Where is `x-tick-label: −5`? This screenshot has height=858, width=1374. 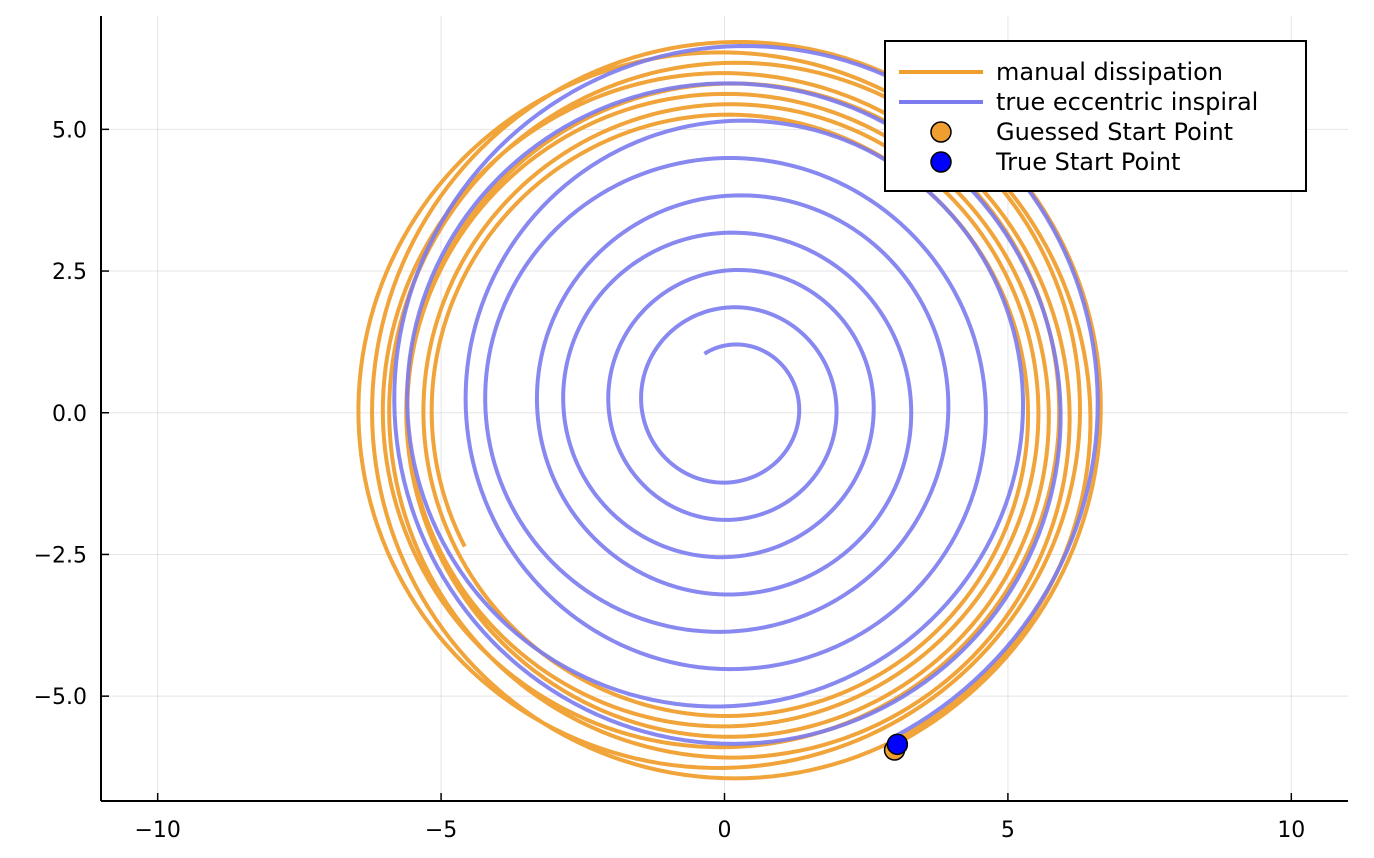 x-tick-label: −5 is located at coordinates (441, 830).